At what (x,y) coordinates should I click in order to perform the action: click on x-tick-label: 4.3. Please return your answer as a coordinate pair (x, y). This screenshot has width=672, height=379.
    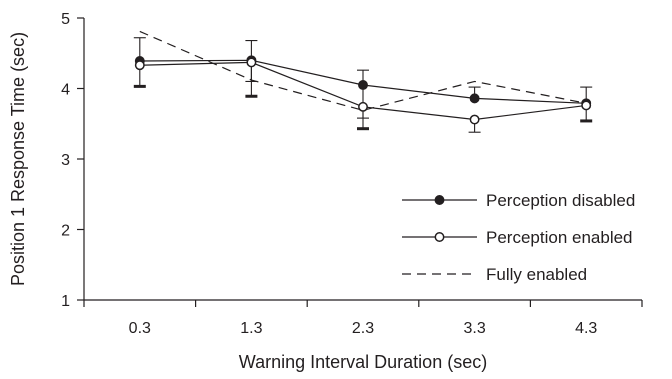
    Looking at the image, I should click on (586, 328).